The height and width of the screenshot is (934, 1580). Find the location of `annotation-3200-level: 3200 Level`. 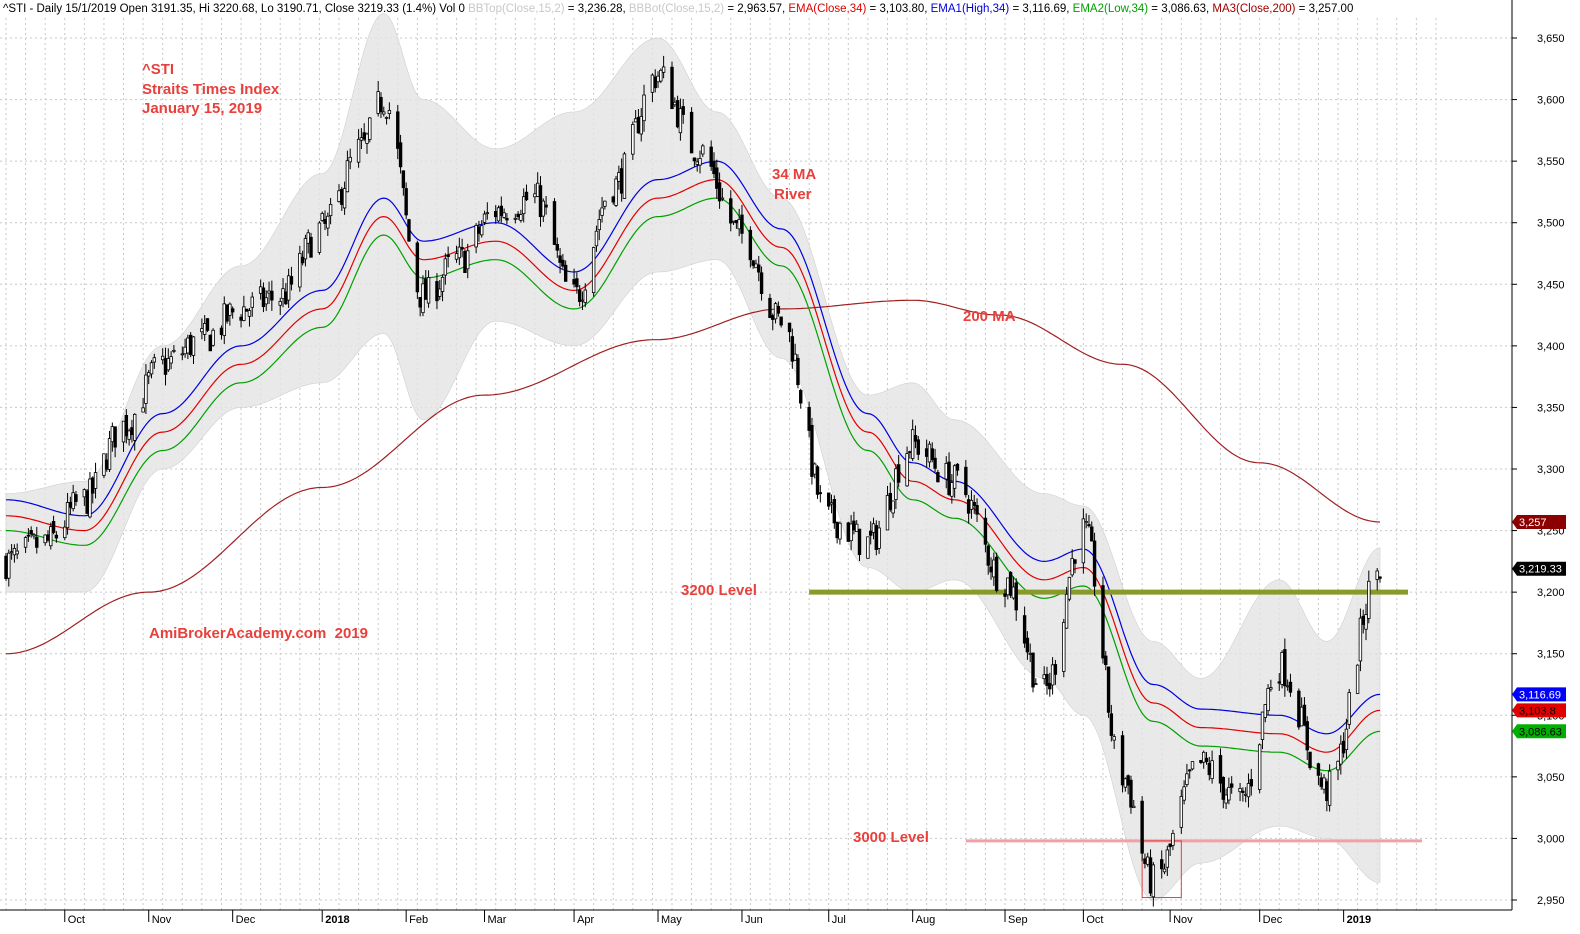

annotation-3200-level: 3200 Level is located at coordinates (719, 590).